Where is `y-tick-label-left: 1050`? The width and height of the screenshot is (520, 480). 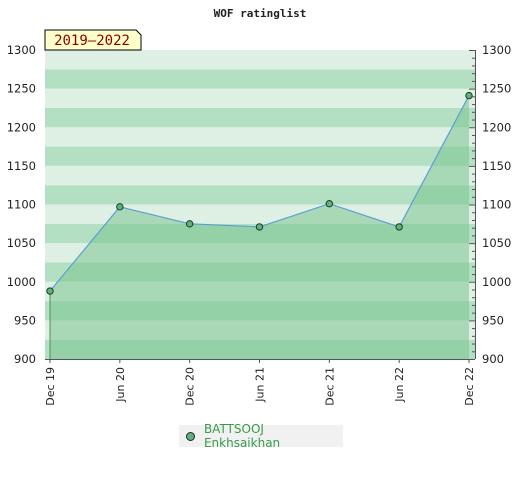 y-tick-label-left: 1050 is located at coordinates (21, 243).